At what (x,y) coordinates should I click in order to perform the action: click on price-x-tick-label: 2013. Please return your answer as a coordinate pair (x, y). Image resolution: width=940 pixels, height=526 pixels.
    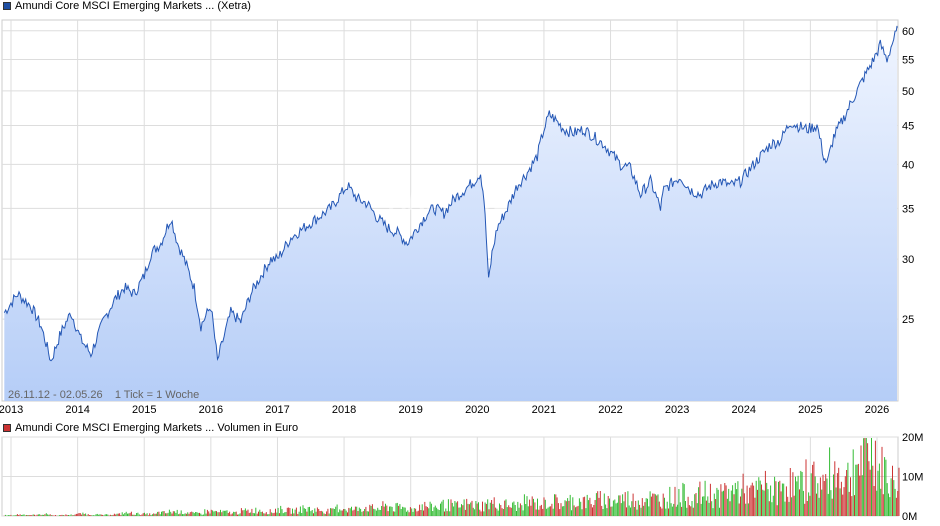
    Looking at the image, I should click on (11, 410).